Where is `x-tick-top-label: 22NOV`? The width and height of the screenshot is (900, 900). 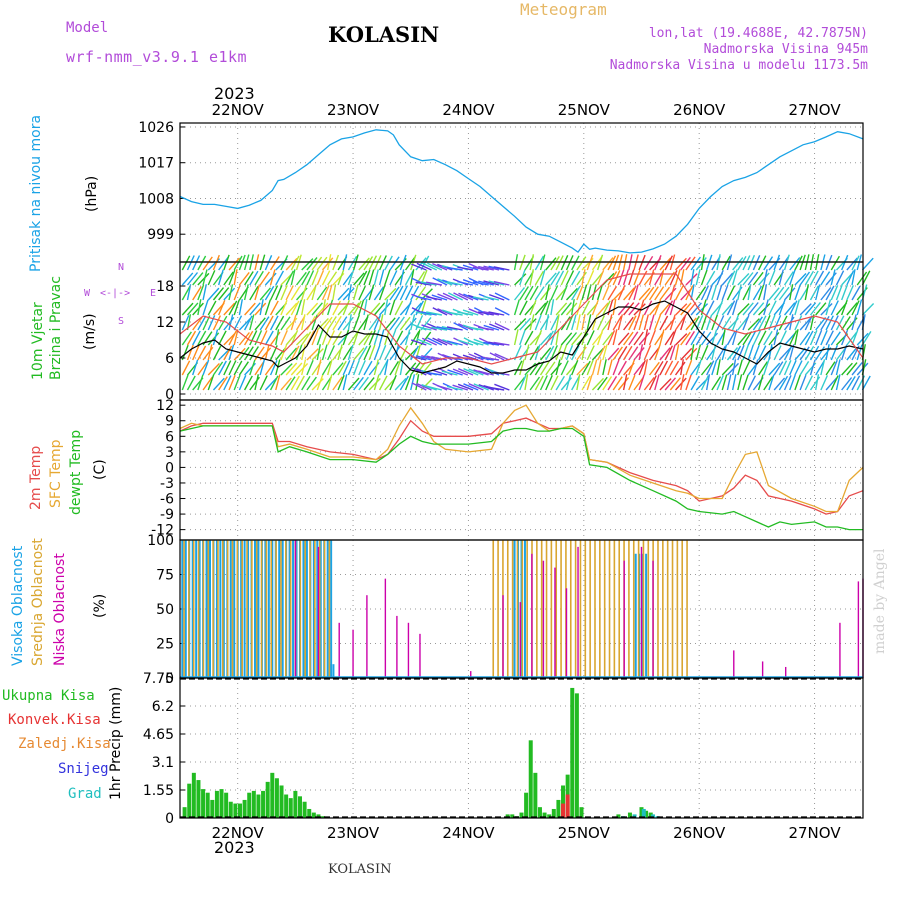 x-tick-top-label: 22NOV is located at coordinates (238, 110).